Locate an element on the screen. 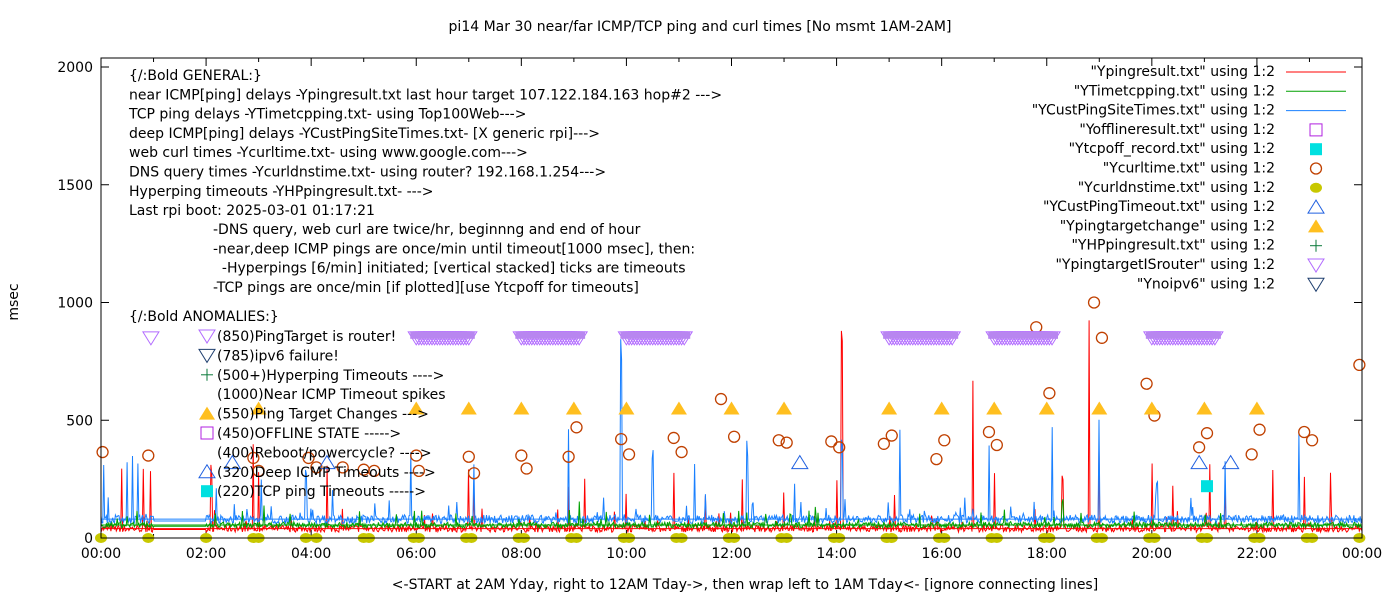 The height and width of the screenshot is (600, 1400). anomaly-label: (850)PingTarget is router! is located at coordinates (306, 337).